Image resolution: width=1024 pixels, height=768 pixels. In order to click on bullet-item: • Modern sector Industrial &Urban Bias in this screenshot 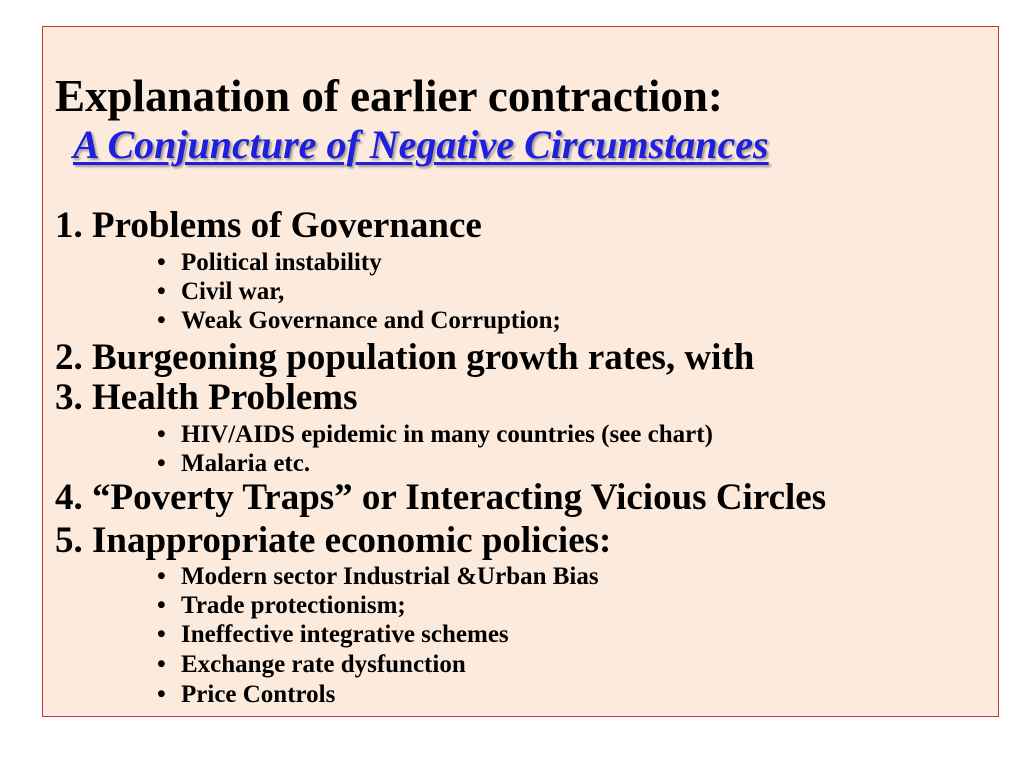, I will do `click(378, 576)`.